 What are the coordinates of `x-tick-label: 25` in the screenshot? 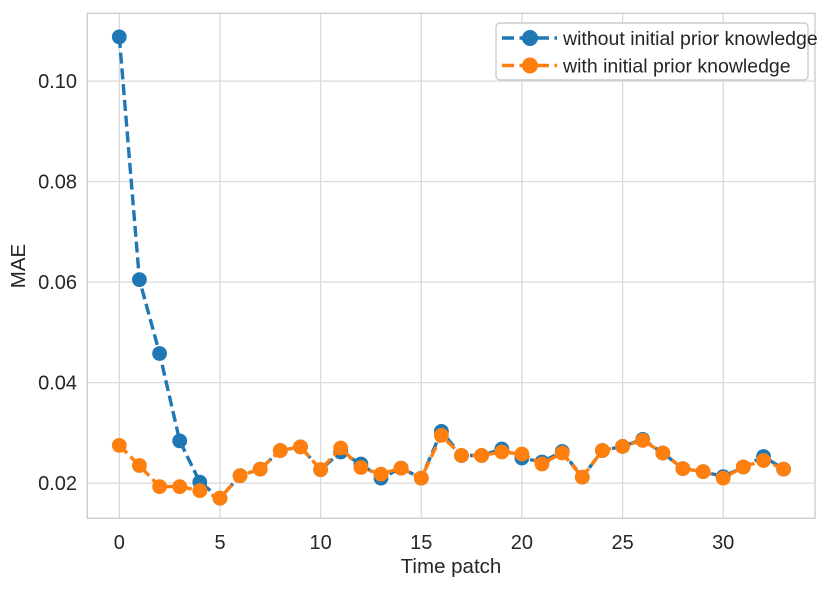 It's located at (622, 543).